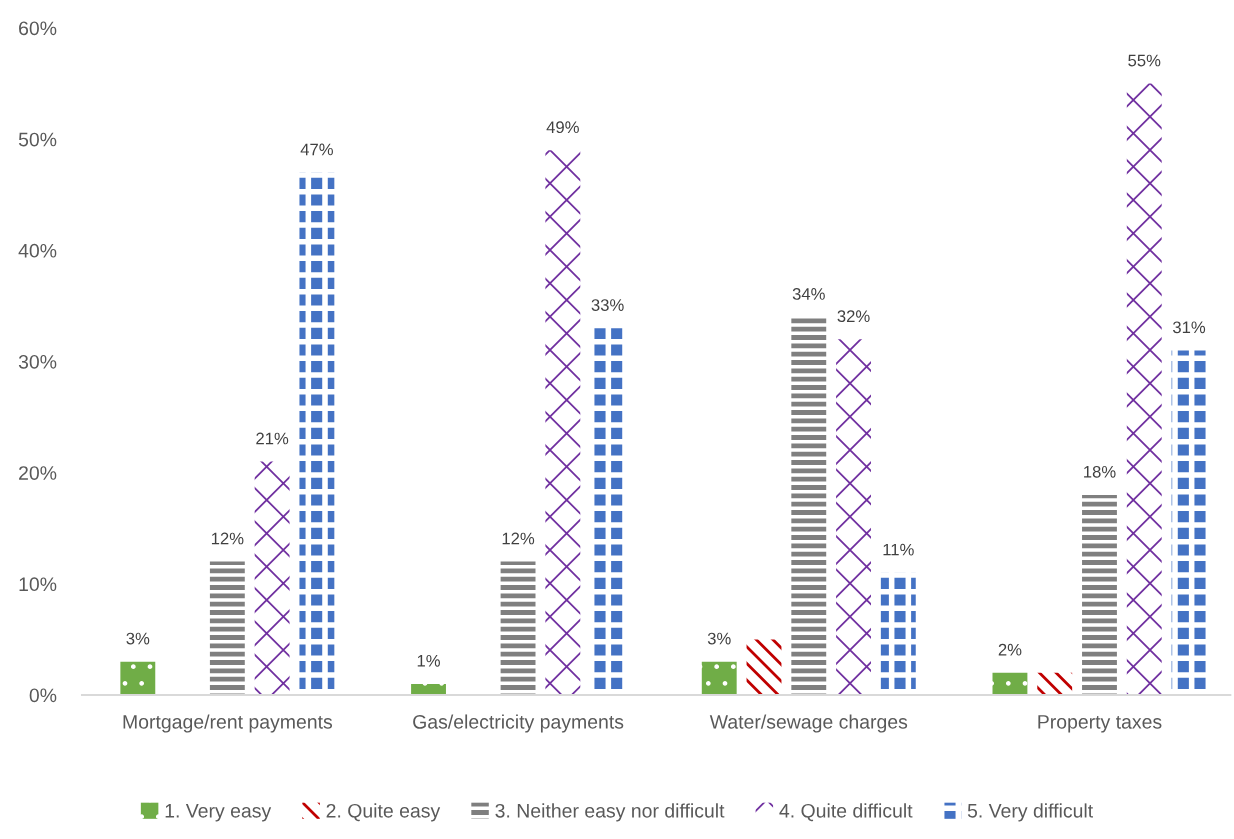 The image size is (1234, 839). Describe the element at coordinates (218, 813) in the screenshot. I see `legend-label: 1. Very easy` at that location.